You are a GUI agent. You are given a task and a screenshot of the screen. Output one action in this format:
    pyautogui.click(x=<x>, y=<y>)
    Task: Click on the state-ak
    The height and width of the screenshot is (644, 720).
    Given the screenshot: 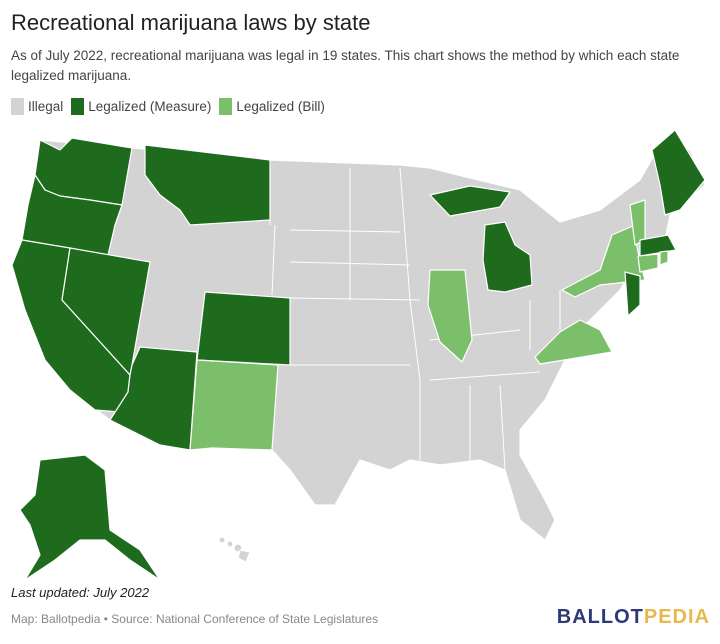 What is the action you would take?
    pyautogui.click(x=90, y=517)
    